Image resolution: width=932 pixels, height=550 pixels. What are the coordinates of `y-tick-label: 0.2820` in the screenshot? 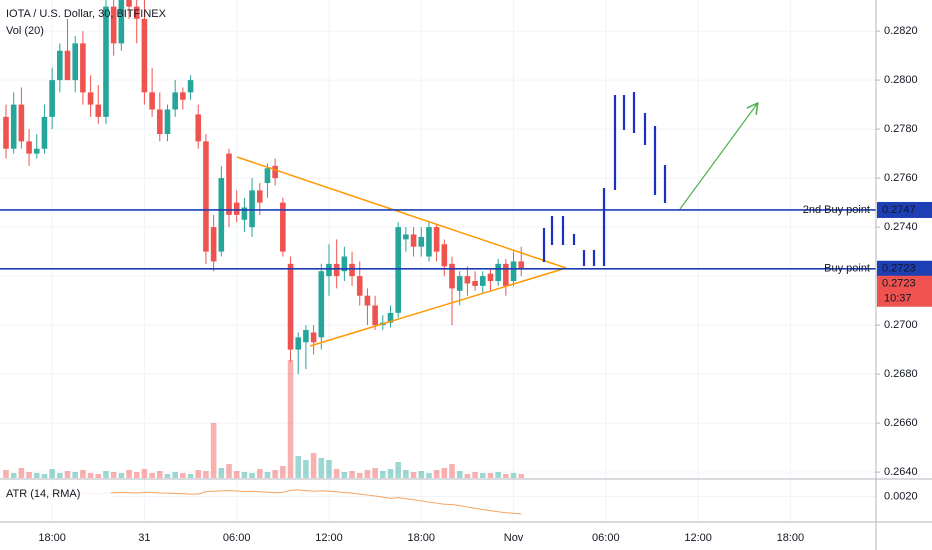 It's located at (901, 31).